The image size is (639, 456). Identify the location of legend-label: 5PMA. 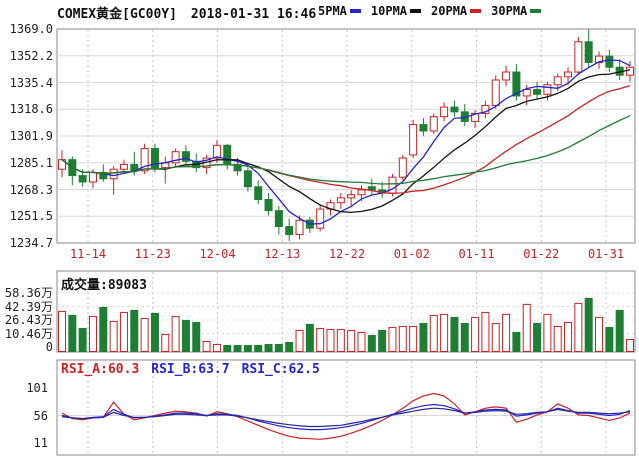
(332, 11).